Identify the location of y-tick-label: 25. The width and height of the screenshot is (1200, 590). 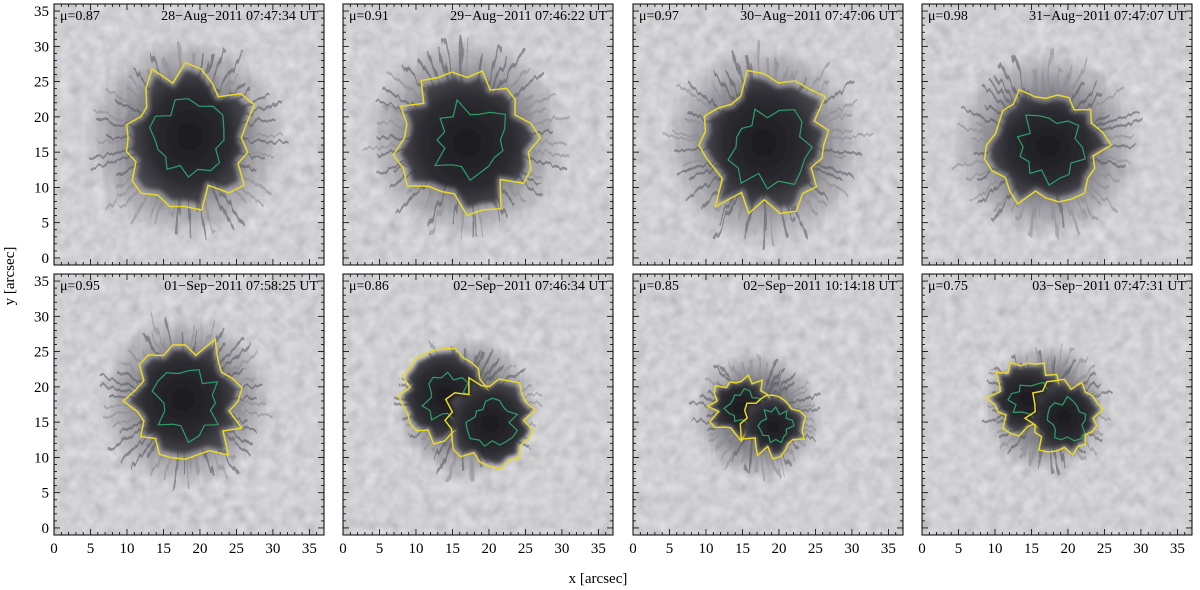
(41, 83).